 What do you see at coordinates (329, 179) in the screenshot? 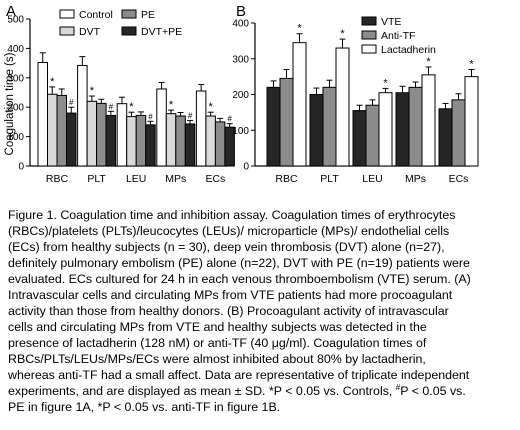
I see `panel-b-x-tick-label: PLT` at bounding box center [329, 179].